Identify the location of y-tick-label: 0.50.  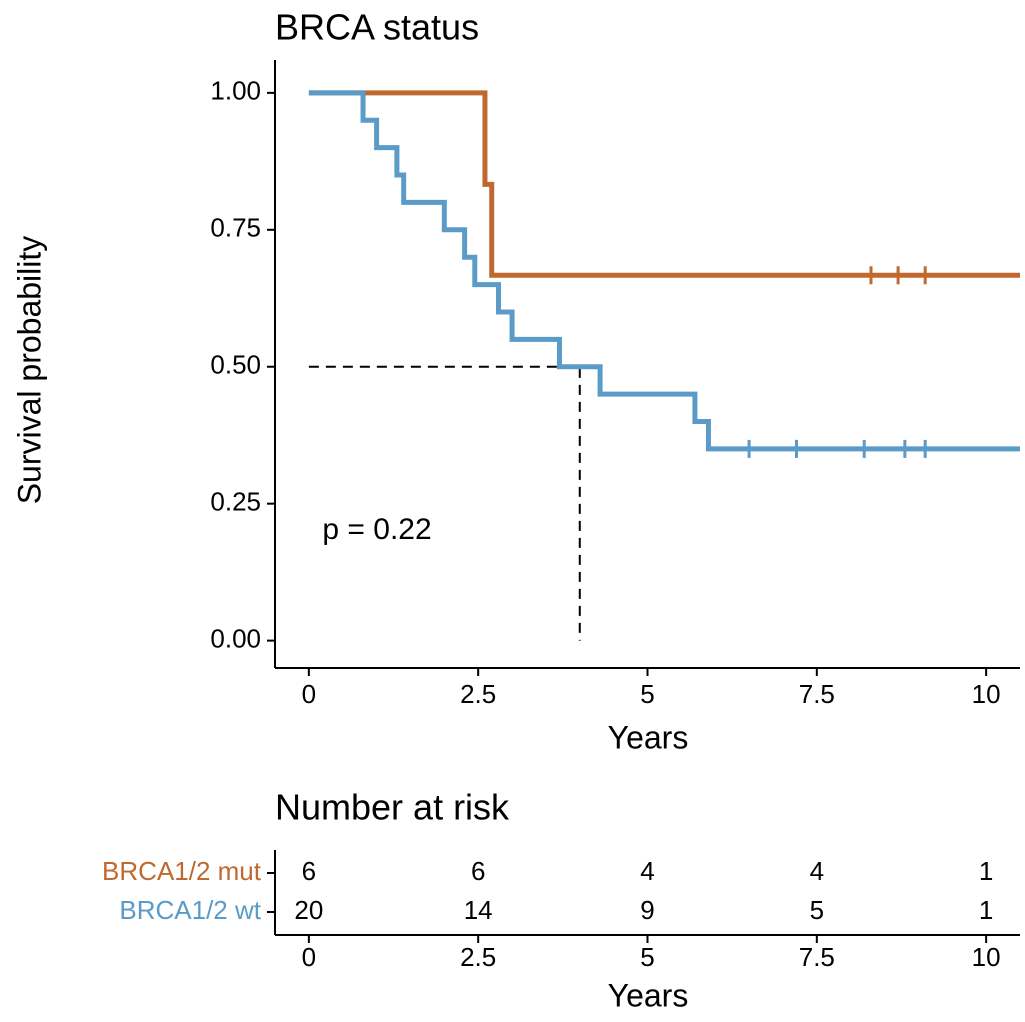
(235, 365).